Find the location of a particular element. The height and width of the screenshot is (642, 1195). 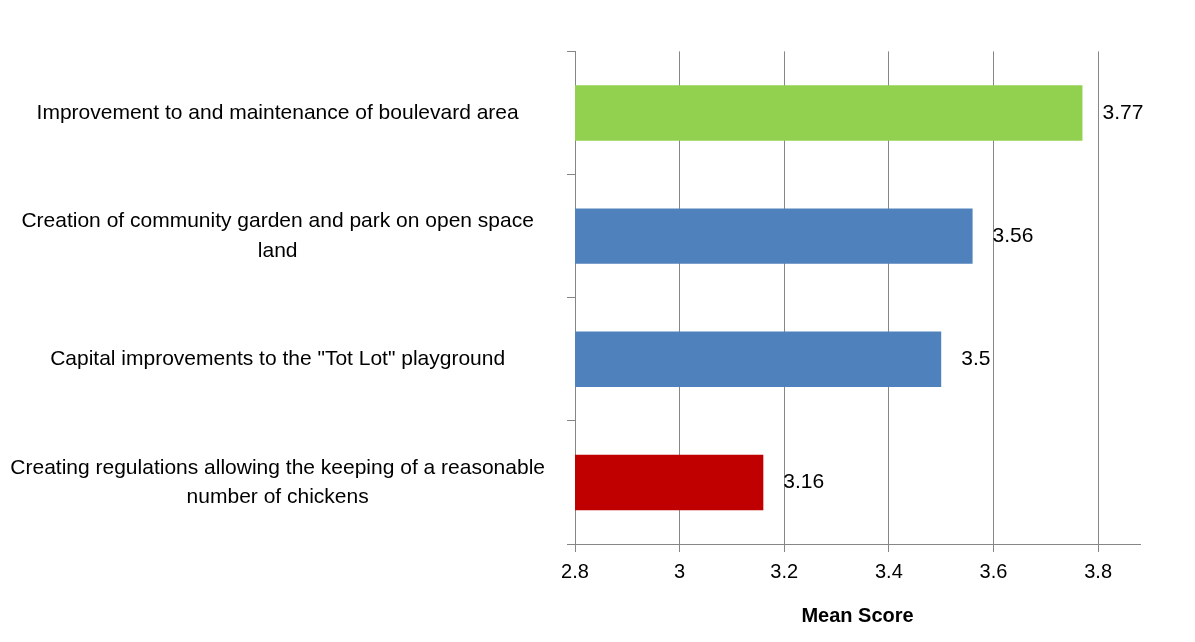

x-tick-label: 3.4 is located at coordinates (888, 570).